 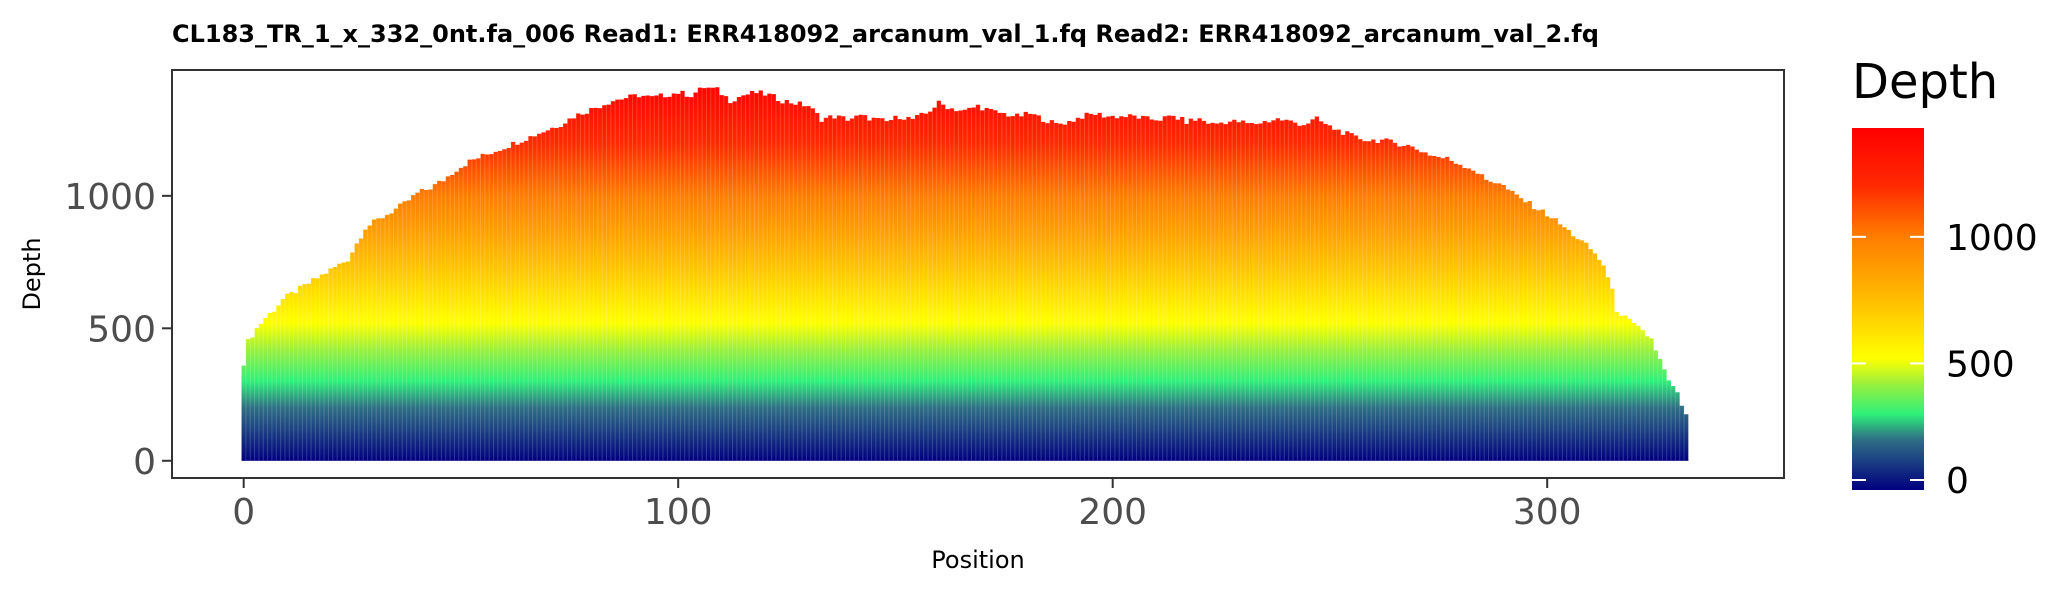 I want to click on legend-title: Depth, so click(x=1925, y=82).